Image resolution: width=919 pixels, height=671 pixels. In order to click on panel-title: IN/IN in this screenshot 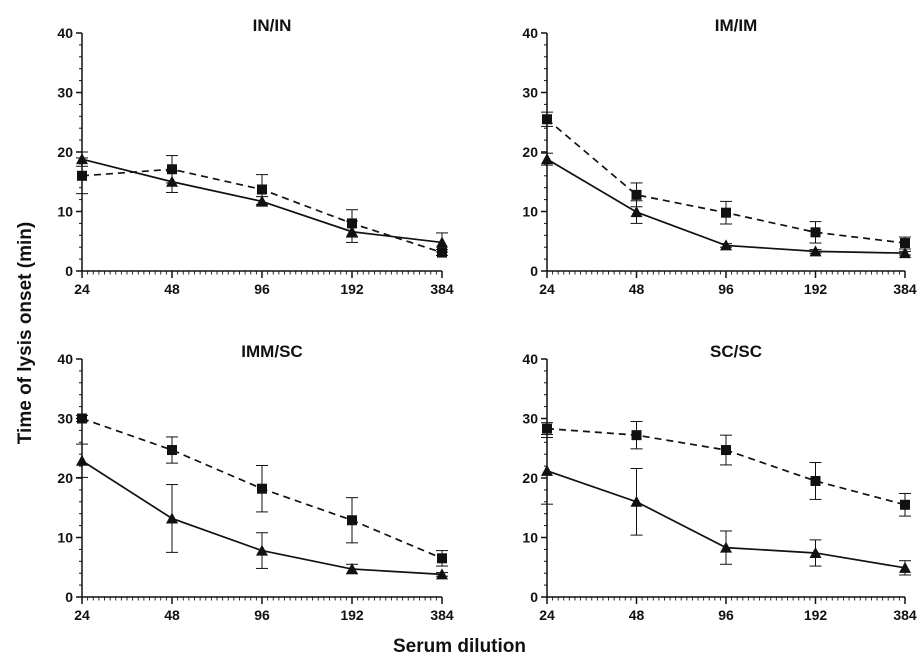, I will do `click(272, 25)`.